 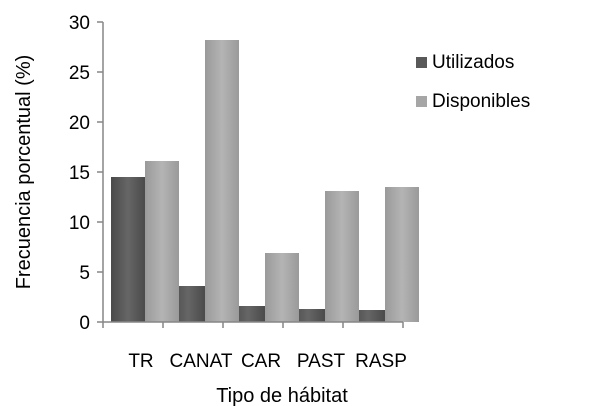 I want to click on bar-disponibles-past, so click(x=342, y=256).